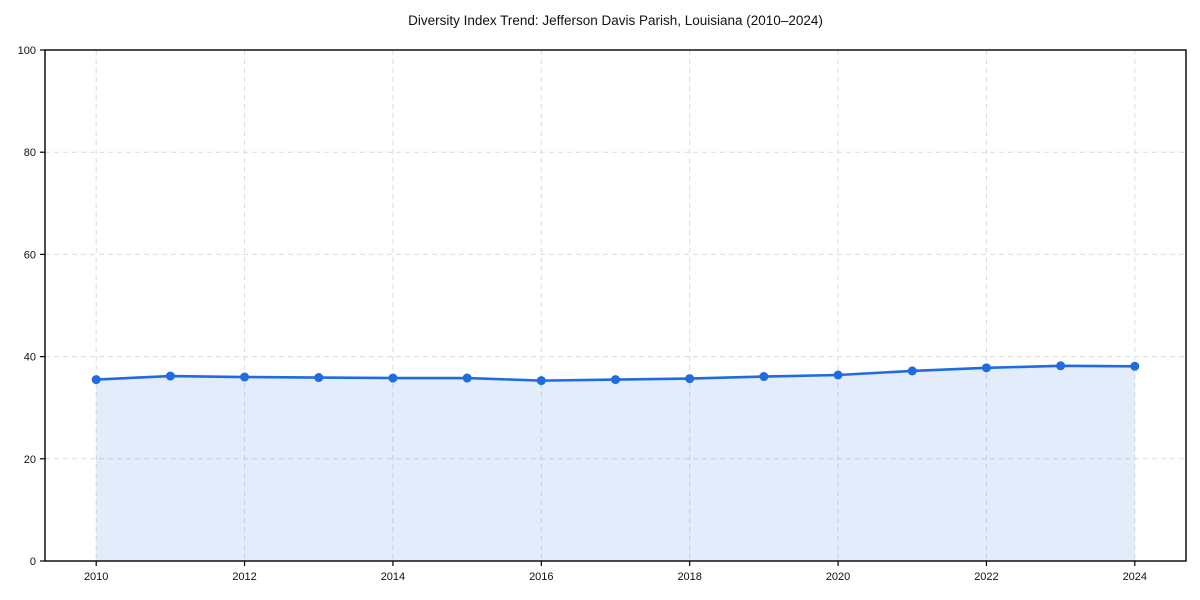 This screenshot has height=600, width=1200. What do you see at coordinates (689, 577) in the screenshot?
I see `x-axis-tick-label: 2018` at bounding box center [689, 577].